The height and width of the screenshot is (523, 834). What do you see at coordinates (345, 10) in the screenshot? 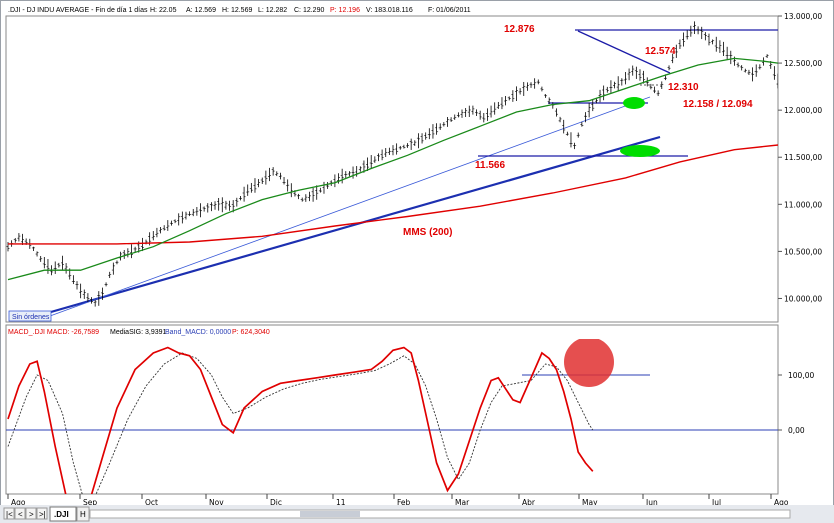
I see `p-label: P: 12.196` at bounding box center [345, 10].